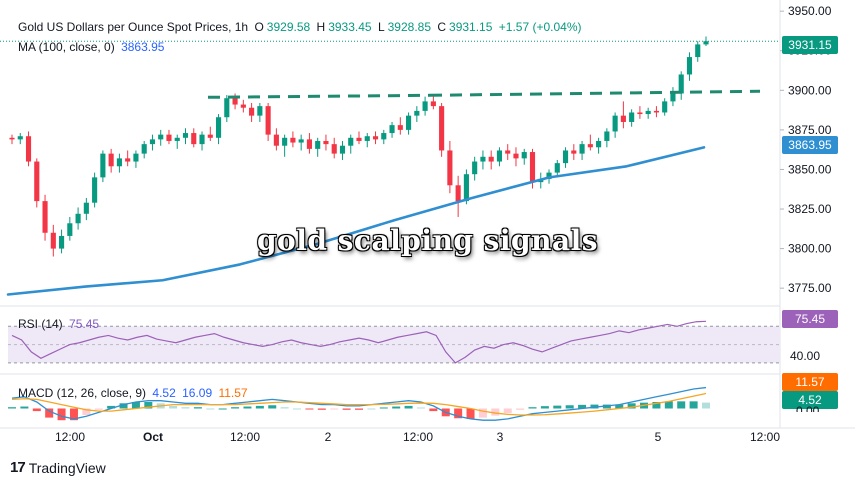 The height and width of the screenshot is (485, 855). Describe the element at coordinates (233, 393) in the screenshot. I see `macd-value-3: 11.57` at that location.